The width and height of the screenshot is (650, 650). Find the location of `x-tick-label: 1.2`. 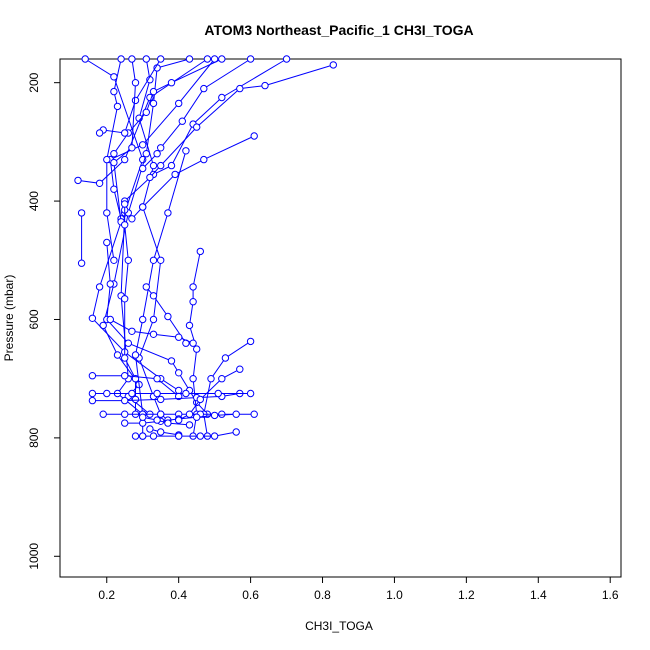

x-tick-label: 1.2 is located at coordinates (466, 595).